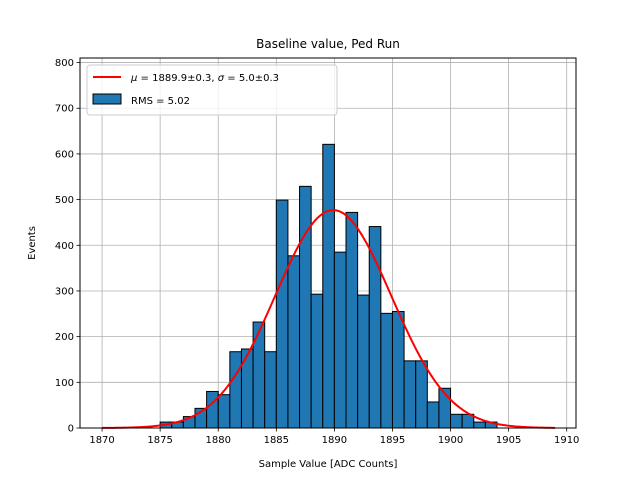 This screenshot has width=640, height=480. I want to click on x-tick-label: 1895, so click(392, 440).